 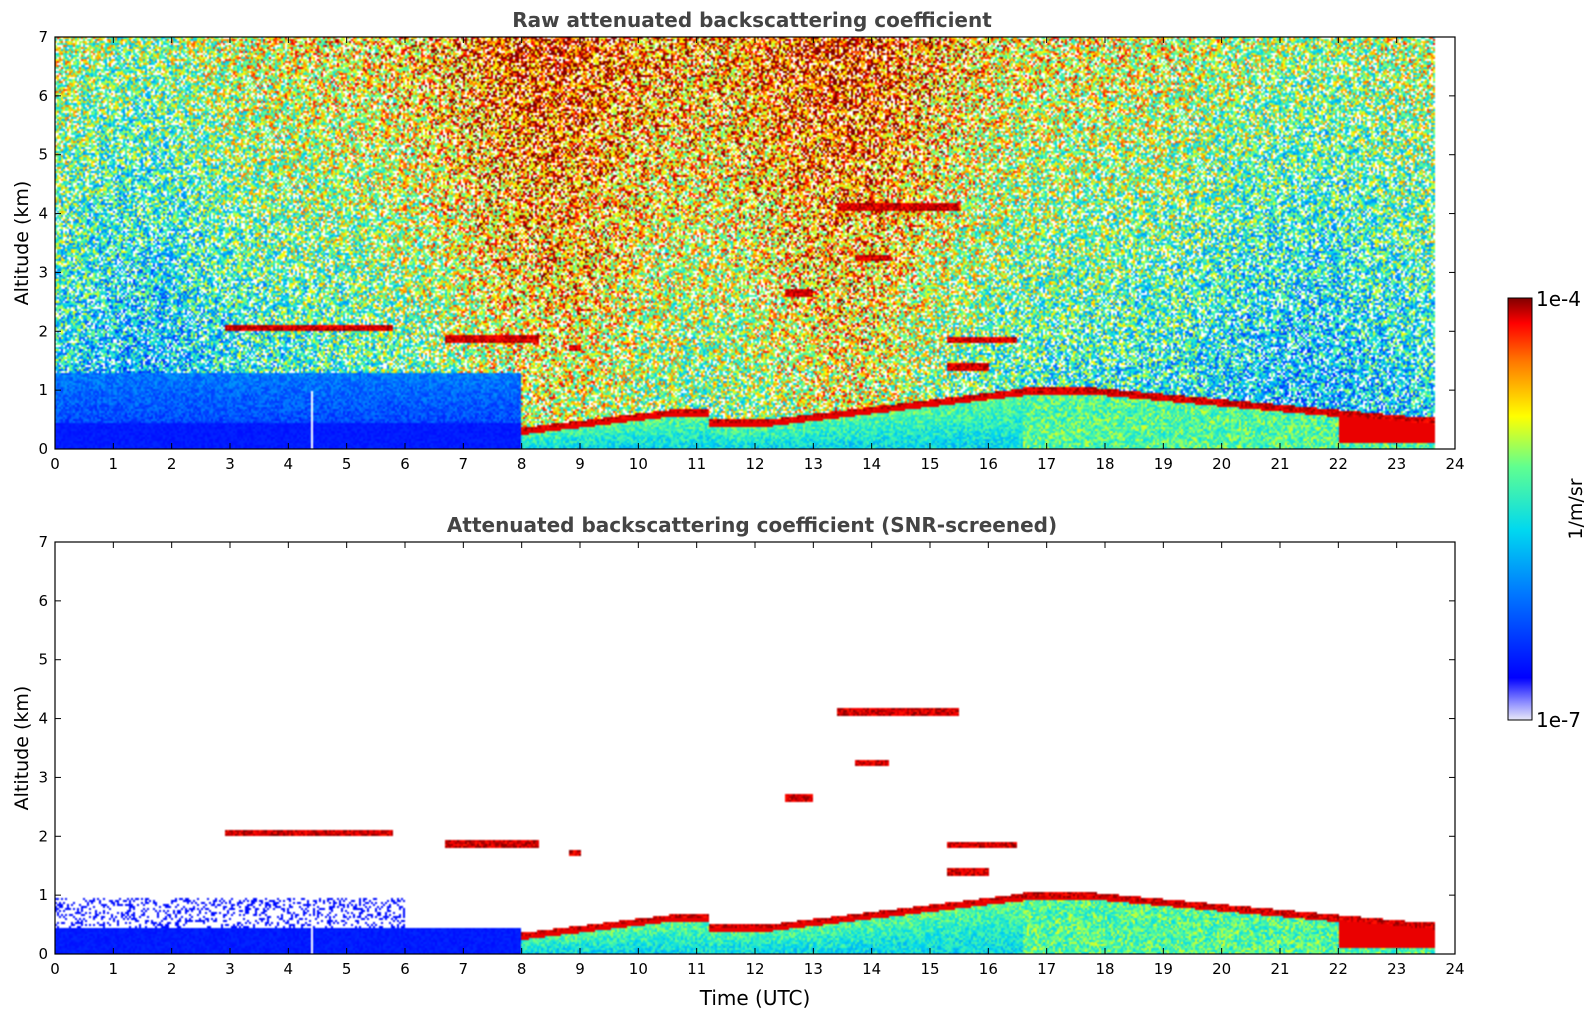 I want to click on colorbar-min-label: 1e-7, so click(x=1558, y=720).